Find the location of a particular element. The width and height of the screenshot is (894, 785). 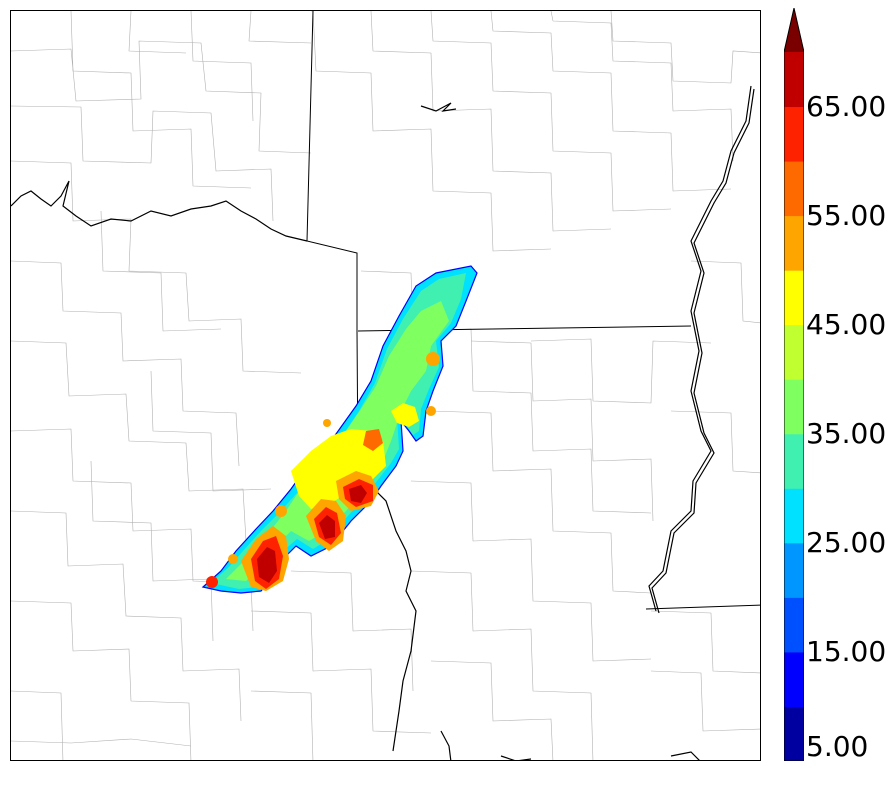

reflectivity-field is located at coordinates (339, 429).